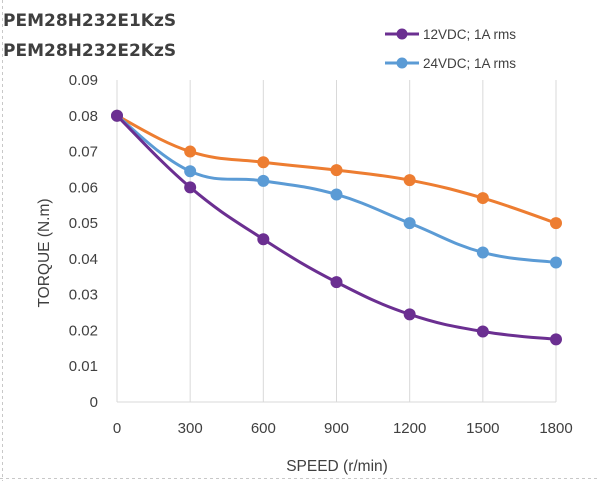 Image resolution: width=599 pixels, height=481 pixels. What do you see at coordinates (83, 80) in the screenshot?
I see `y-tick-label: 0.09` at bounding box center [83, 80].